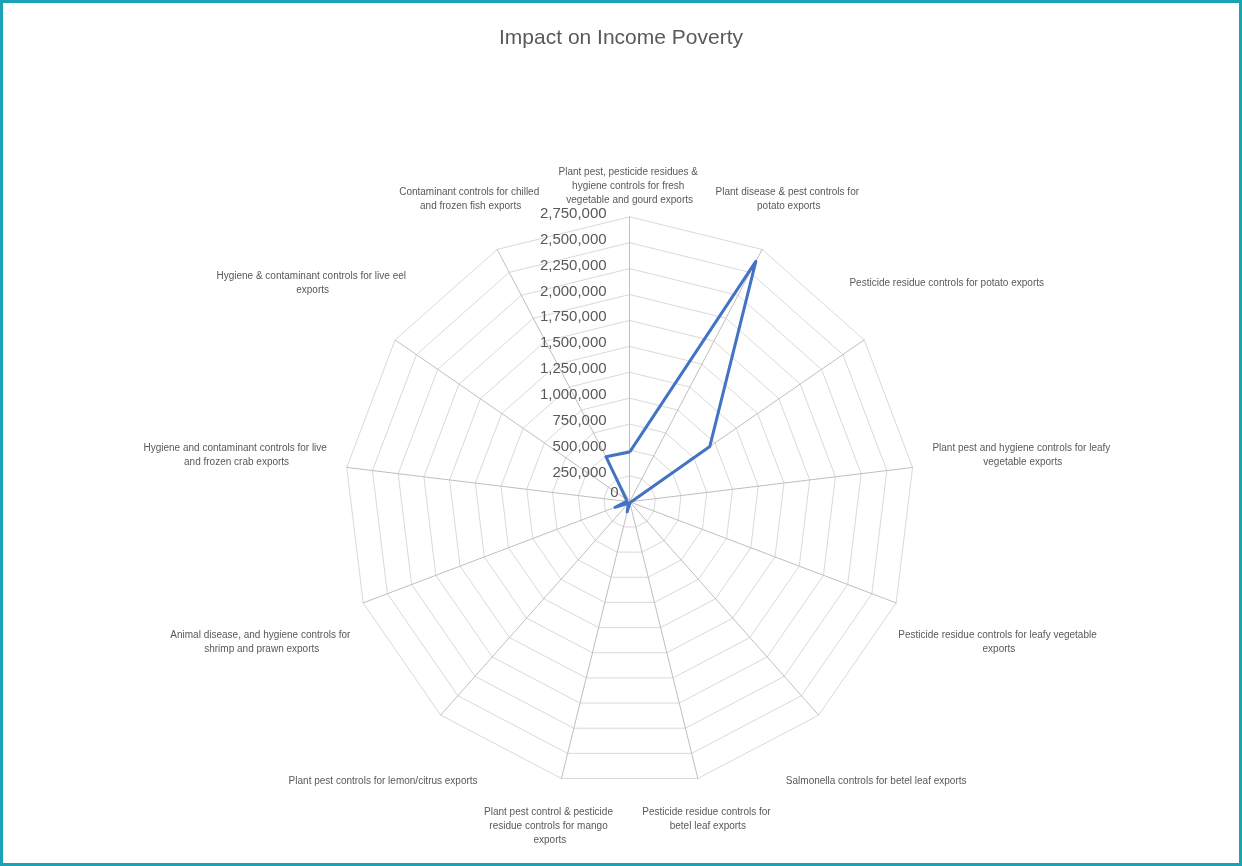  What do you see at coordinates (998, 641) in the screenshot?
I see `spoke-label: Pesticide residue controls for leafy vegetable exports` at bounding box center [998, 641].